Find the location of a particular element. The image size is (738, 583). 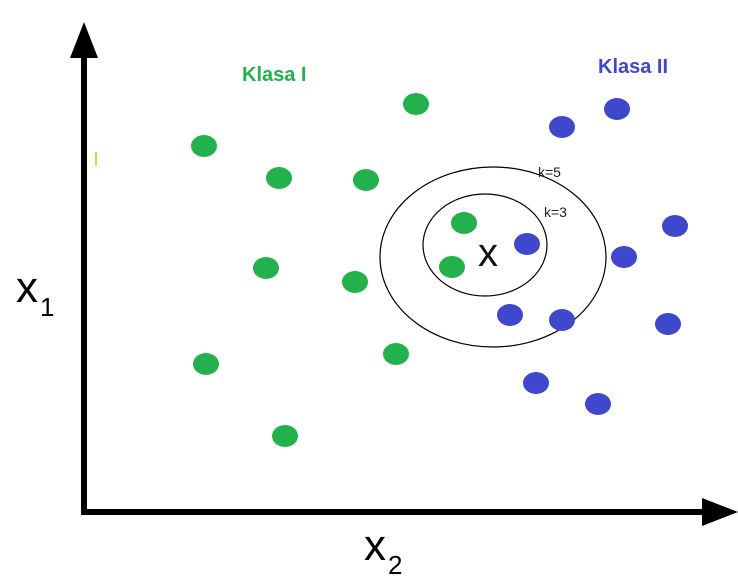

x-axis-label: x2 is located at coordinates (383, 550).